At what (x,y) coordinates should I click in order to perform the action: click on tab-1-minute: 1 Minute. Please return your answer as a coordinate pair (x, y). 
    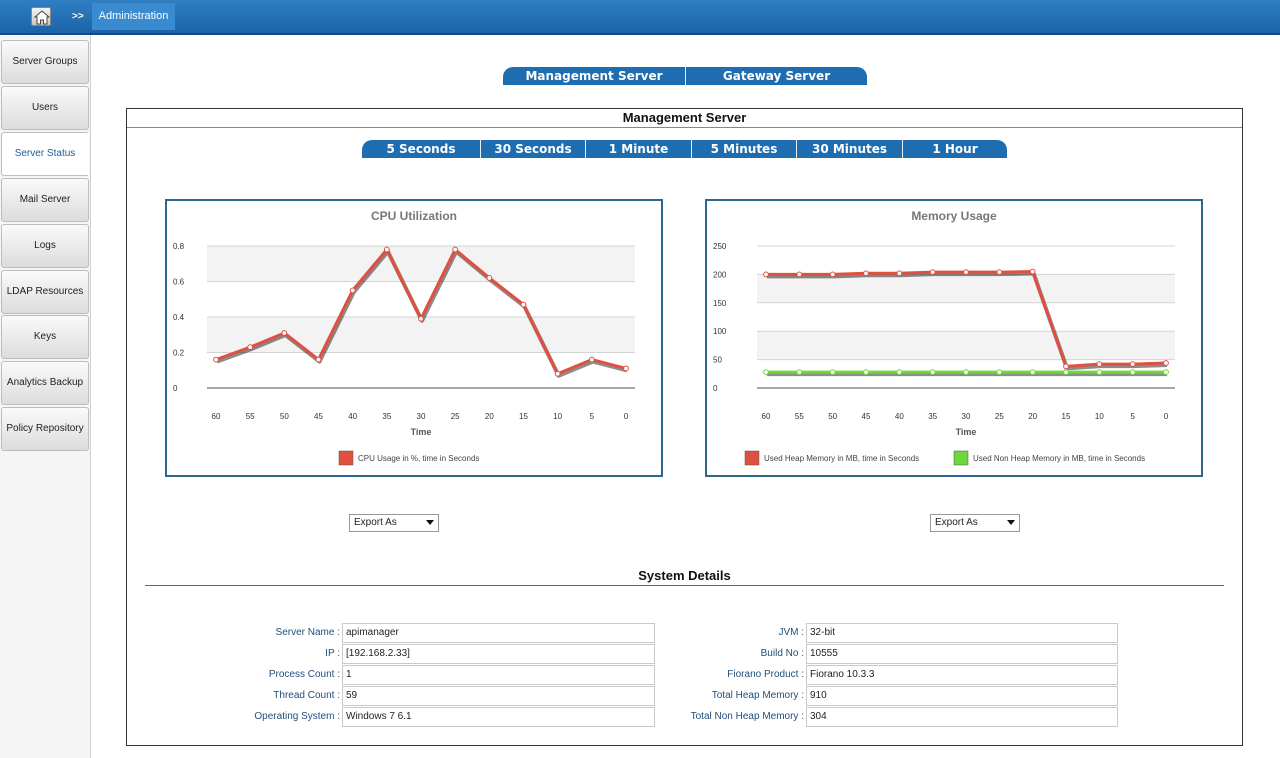
    Looking at the image, I should click on (638, 149).